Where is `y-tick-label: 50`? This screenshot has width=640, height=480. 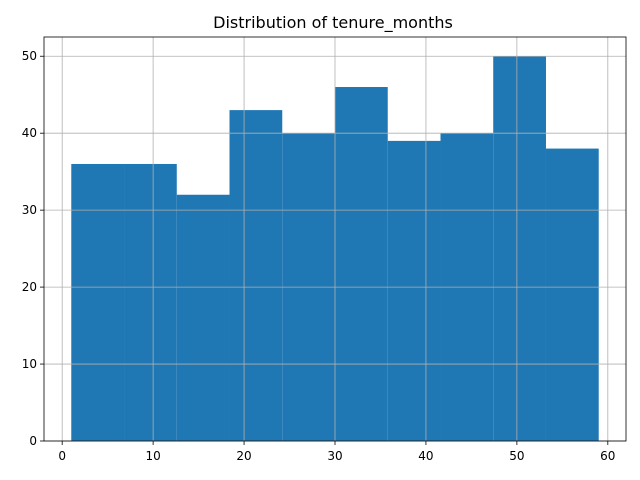
y-tick-label: 50 is located at coordinates (29, 56).